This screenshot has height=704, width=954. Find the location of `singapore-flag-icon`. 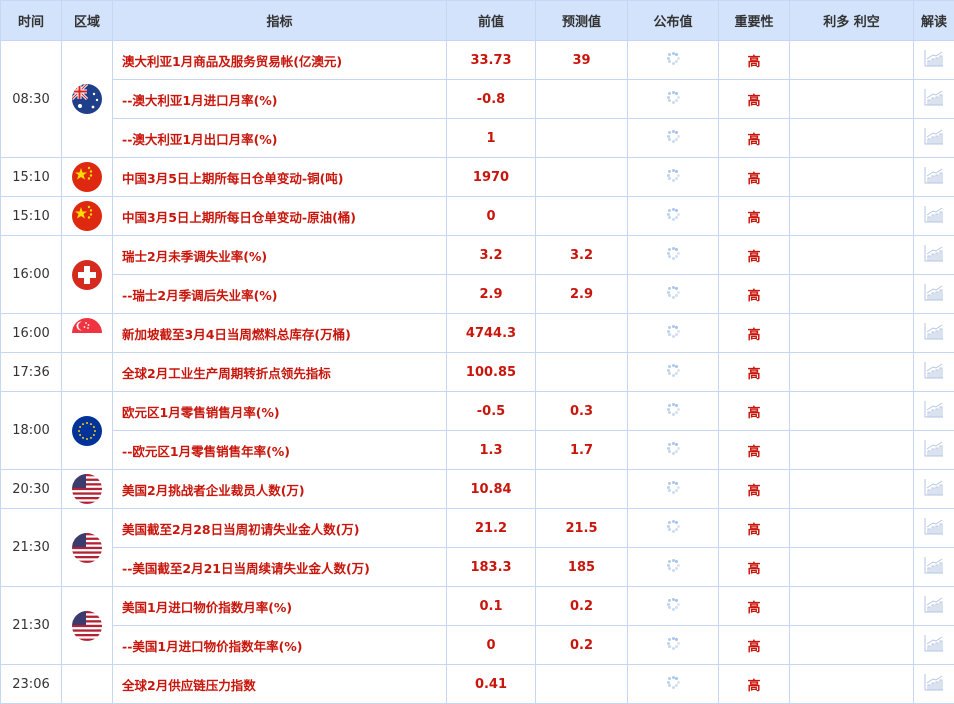

singapore-flag-icon is located at coordinates (87, 333).